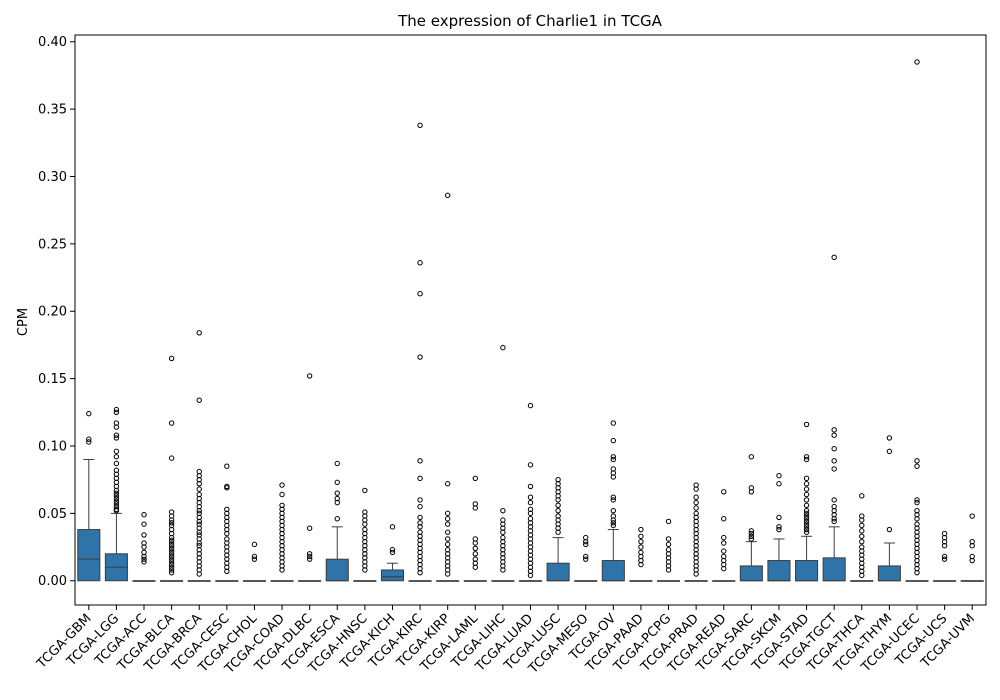  What do you see at coordinates (52, 312) in the screenshot?
I see `y-tick-label: 0.20` at bounding box center [52, 312].